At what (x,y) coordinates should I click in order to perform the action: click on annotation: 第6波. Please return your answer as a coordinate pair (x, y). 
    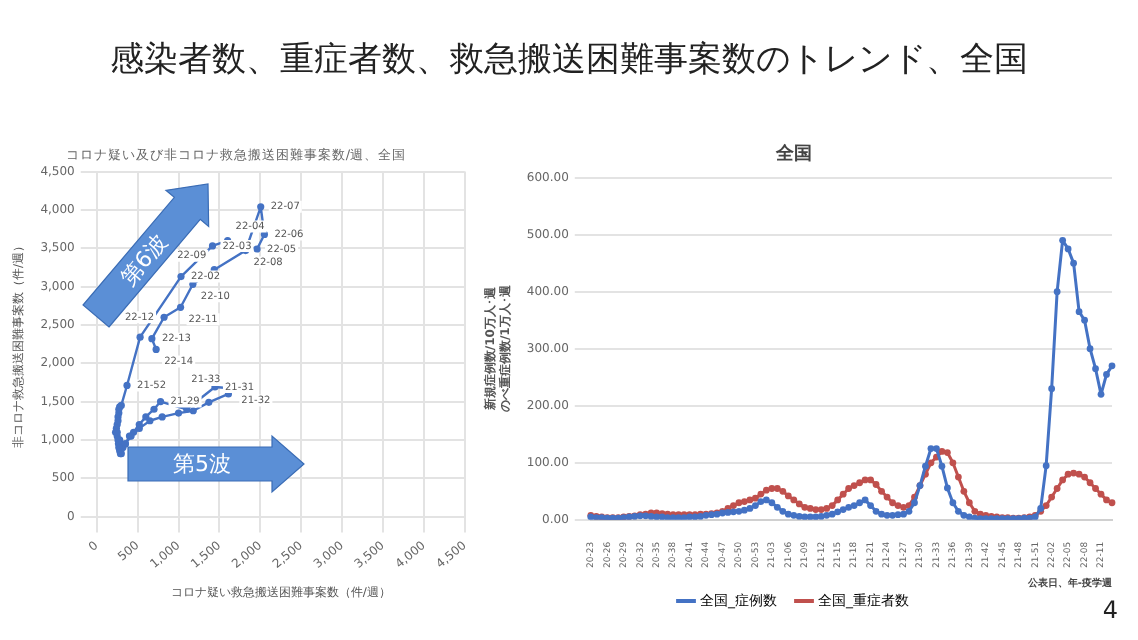
    Looking at the image, I should click on (143, 260).